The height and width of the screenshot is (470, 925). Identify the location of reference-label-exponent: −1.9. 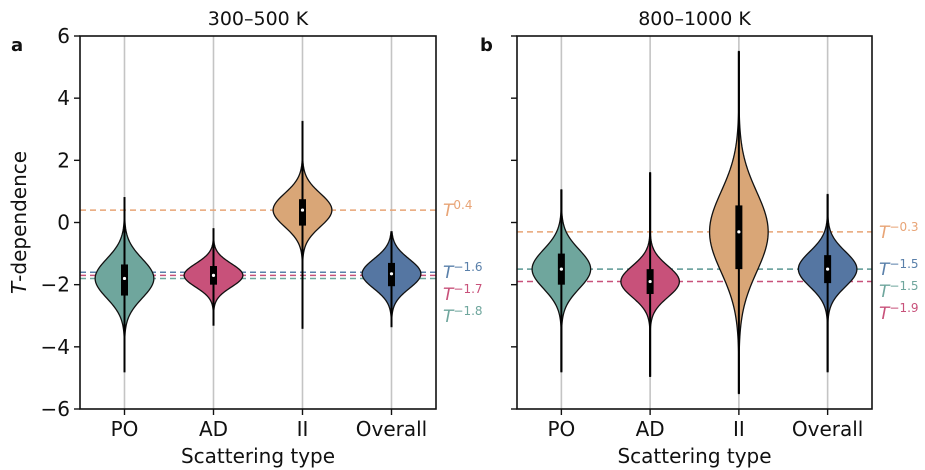
(903, 308).